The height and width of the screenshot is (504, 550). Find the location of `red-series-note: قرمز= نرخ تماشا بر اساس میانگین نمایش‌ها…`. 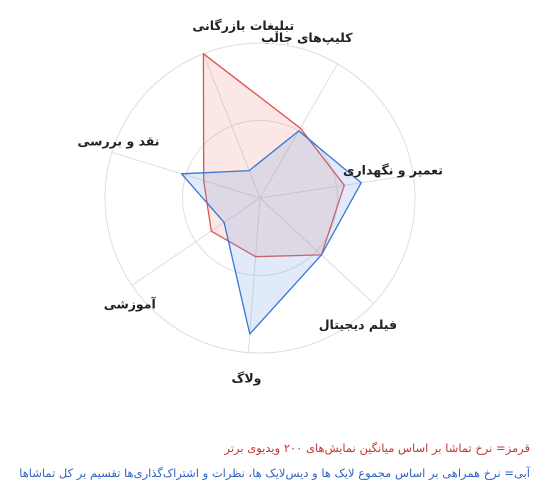

red-series-note: قرمز= نرخ تماشا بر اساس میانگین نمایش‌ها… is located at coordinates (377, 448).